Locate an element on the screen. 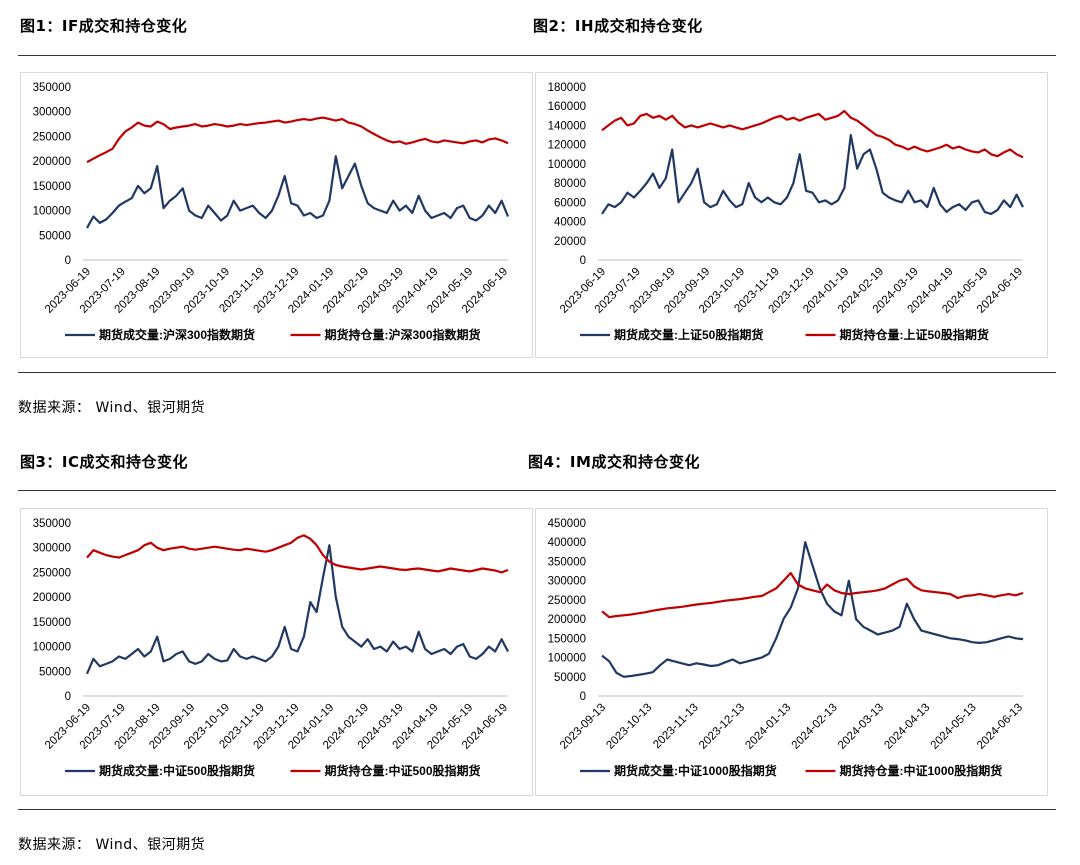  legend-label: 期货成交量:中证500股指期货 is located at coordinates (177, 770).